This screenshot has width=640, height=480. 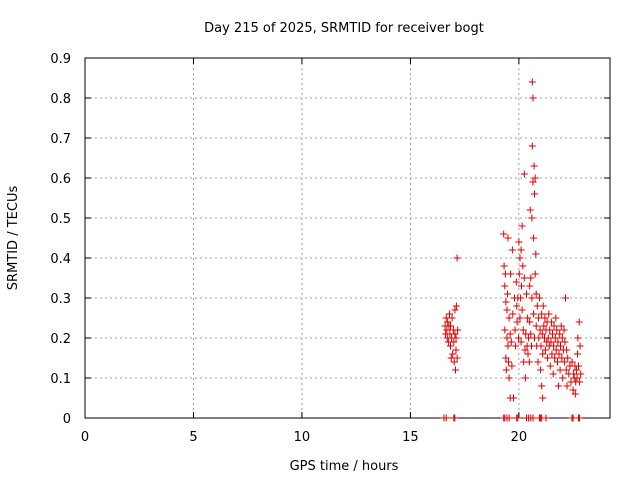 What do you see at coordinates (67, 419) in the screenshot?
I see `y-tick-label: 0` at bounding box center [67, 419].